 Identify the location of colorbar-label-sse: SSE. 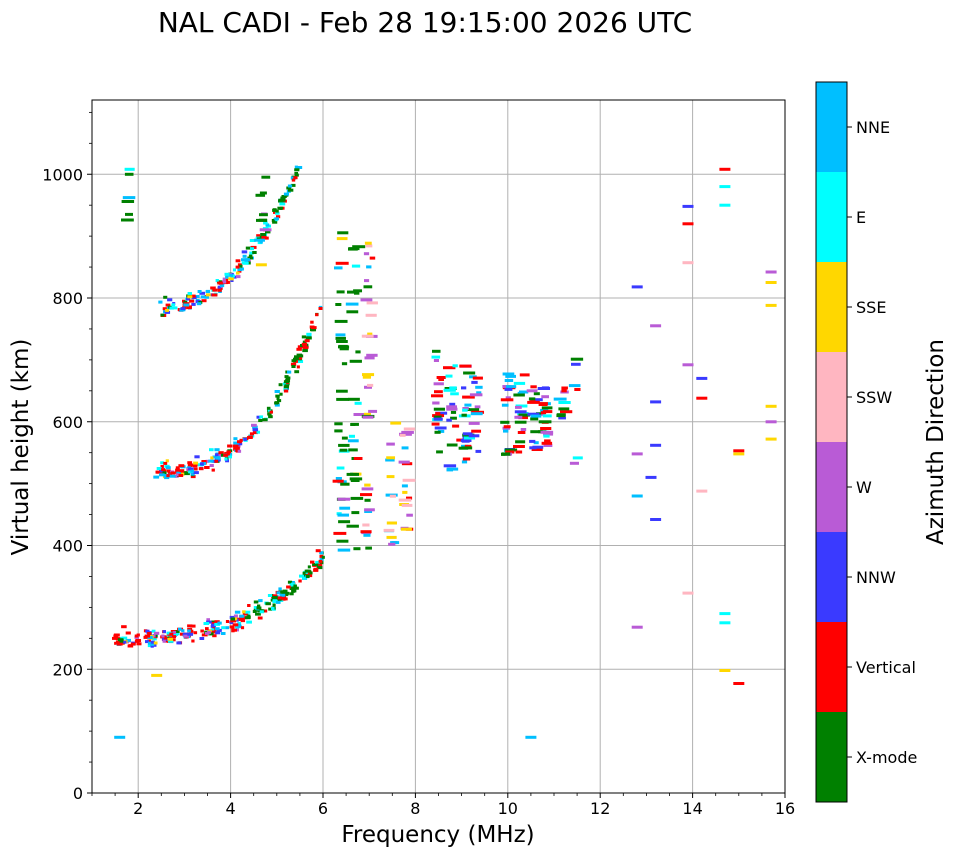
(871, 307).